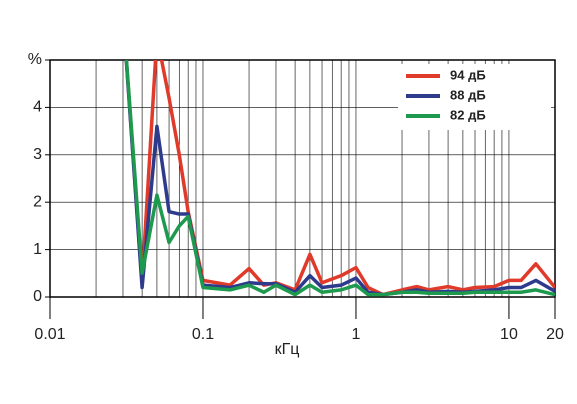  What do you see at coordinates (203, 334) in the screenshot?
I see `x-tick-label: 0.1` at bounding box center [203, 334].